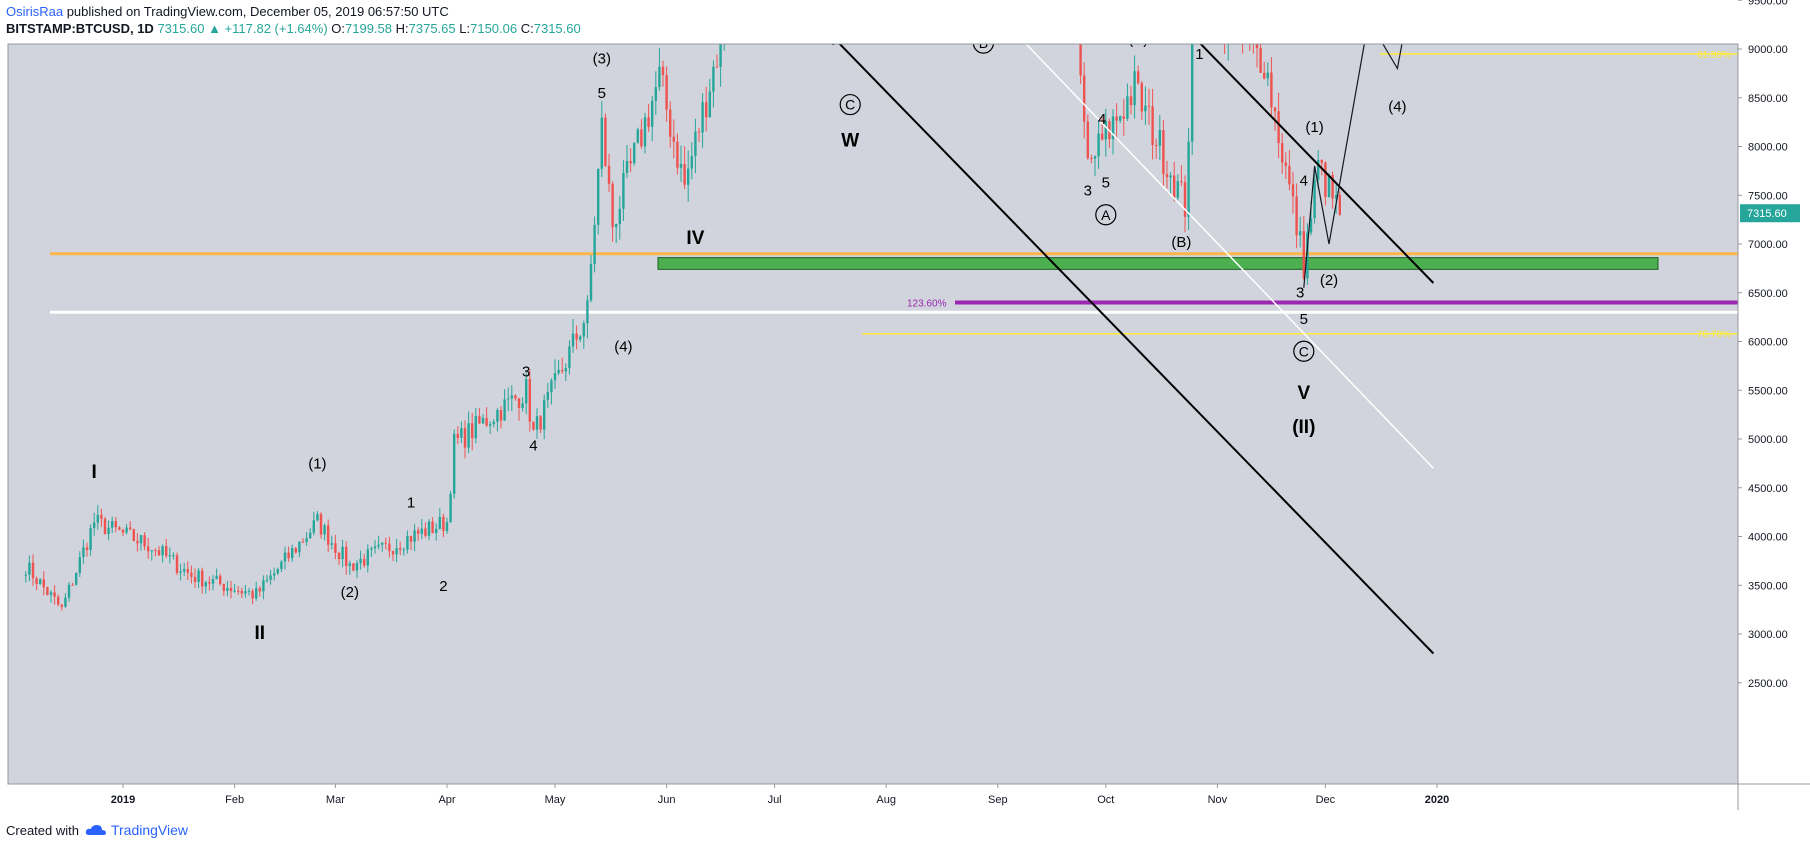 This screenshot has width=1810, height=848. Describe the element at coordinates (602, 59) in the screenshot. I see `wave-label: (3)` at that location.